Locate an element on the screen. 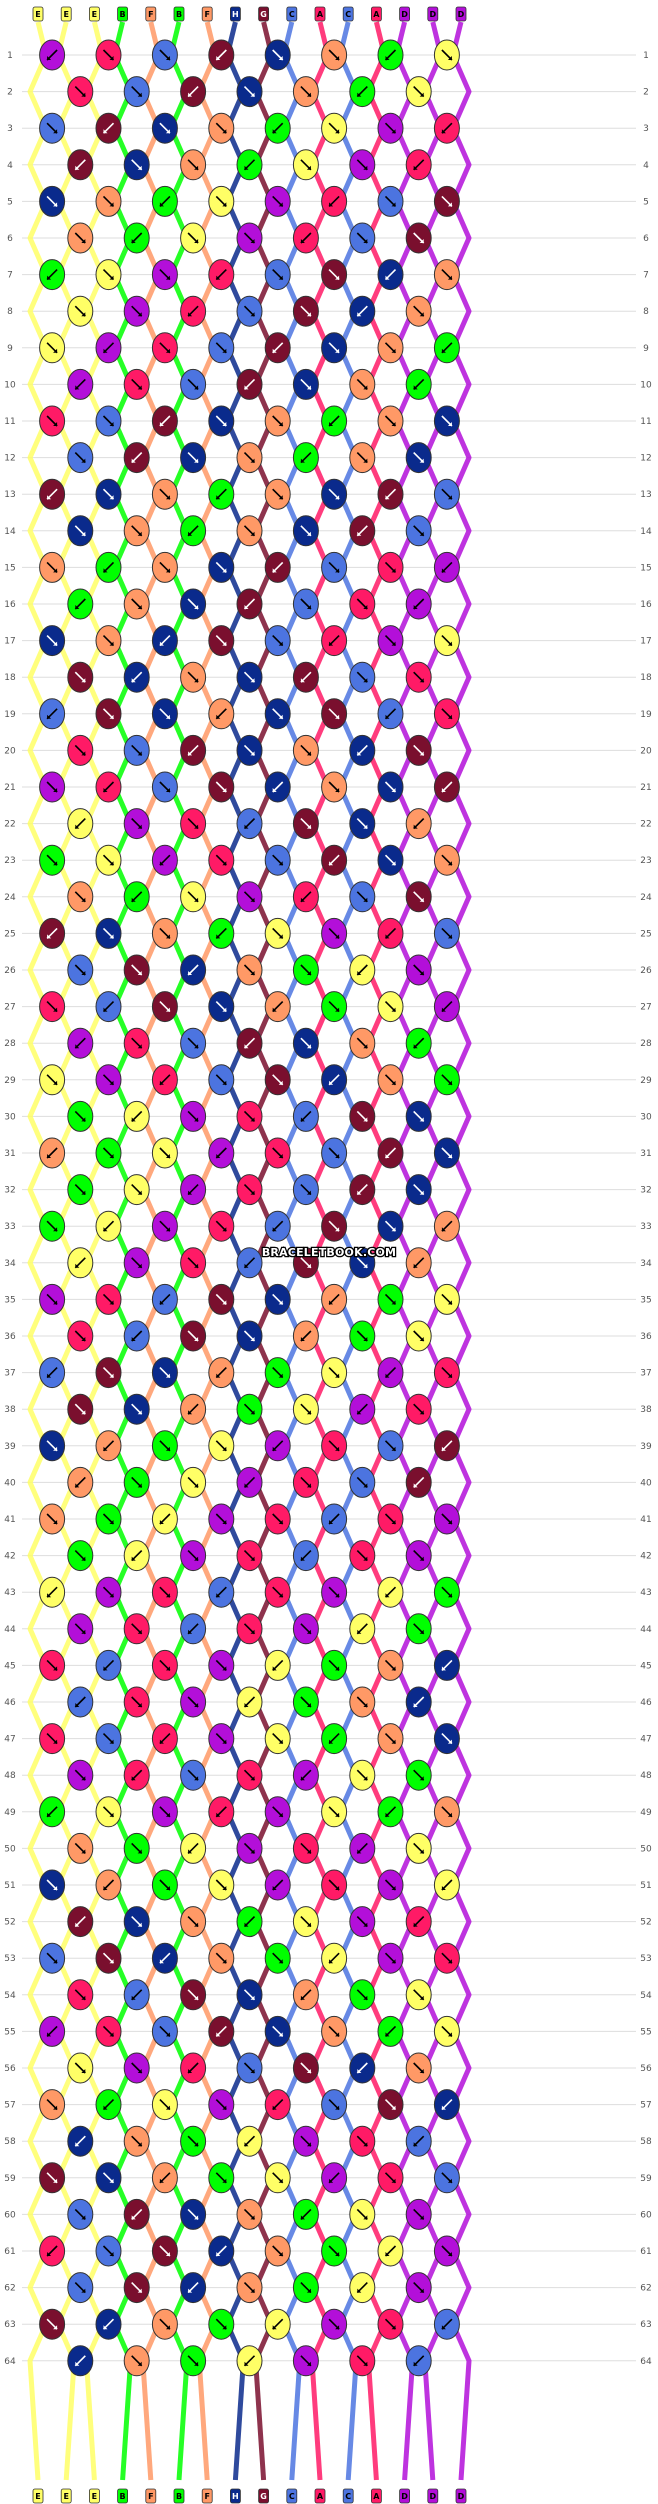  strand-label: E is located at coordinates (65, 2496).